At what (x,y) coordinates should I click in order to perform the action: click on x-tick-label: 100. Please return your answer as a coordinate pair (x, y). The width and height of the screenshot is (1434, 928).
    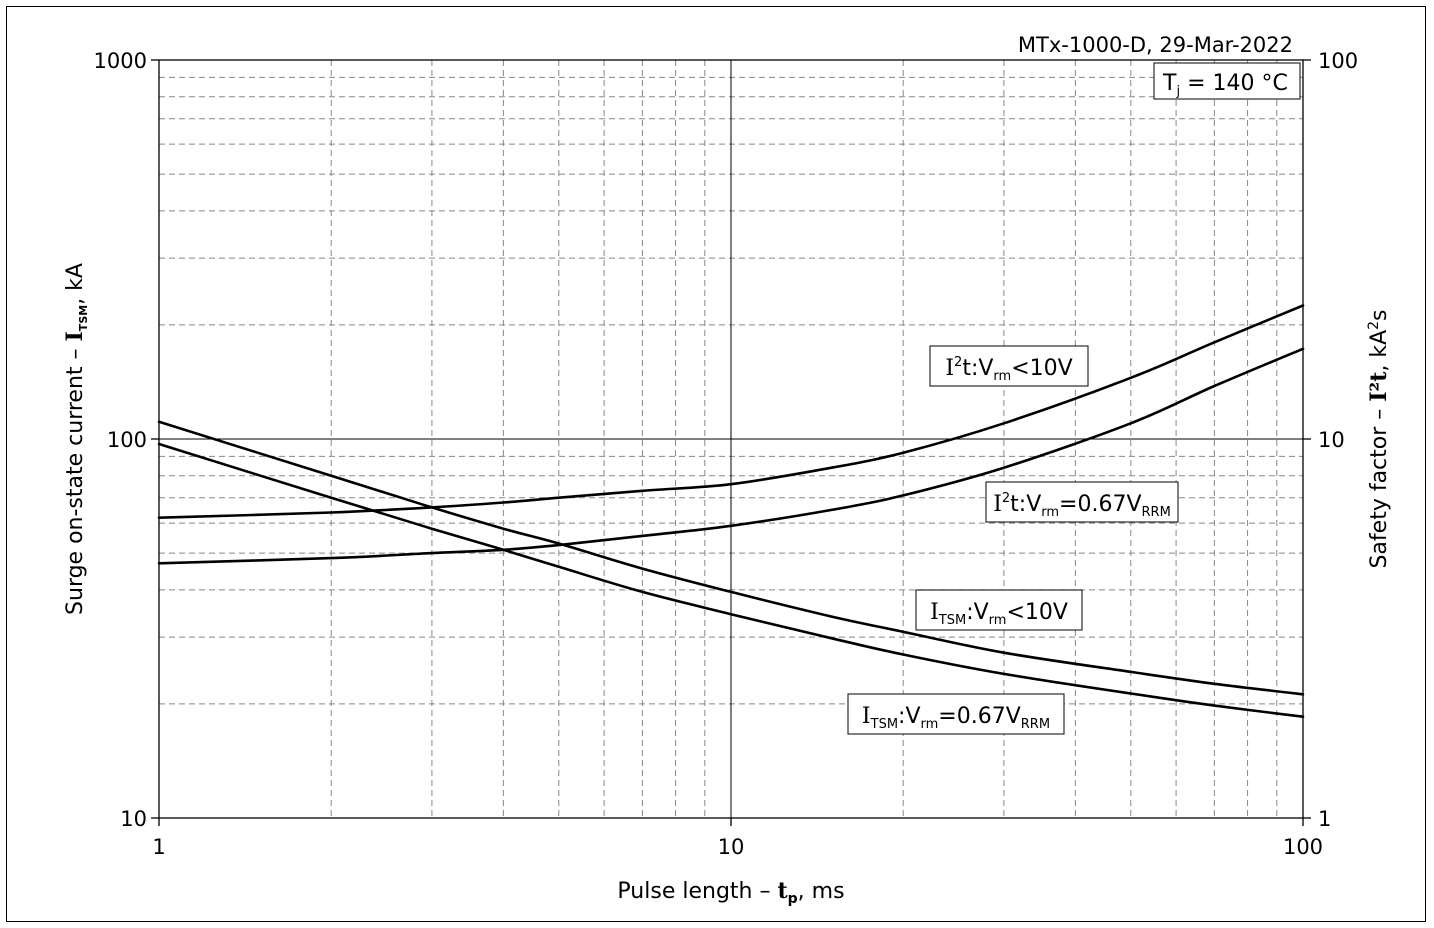
    Looking at the image, I should click on (1303, 847).